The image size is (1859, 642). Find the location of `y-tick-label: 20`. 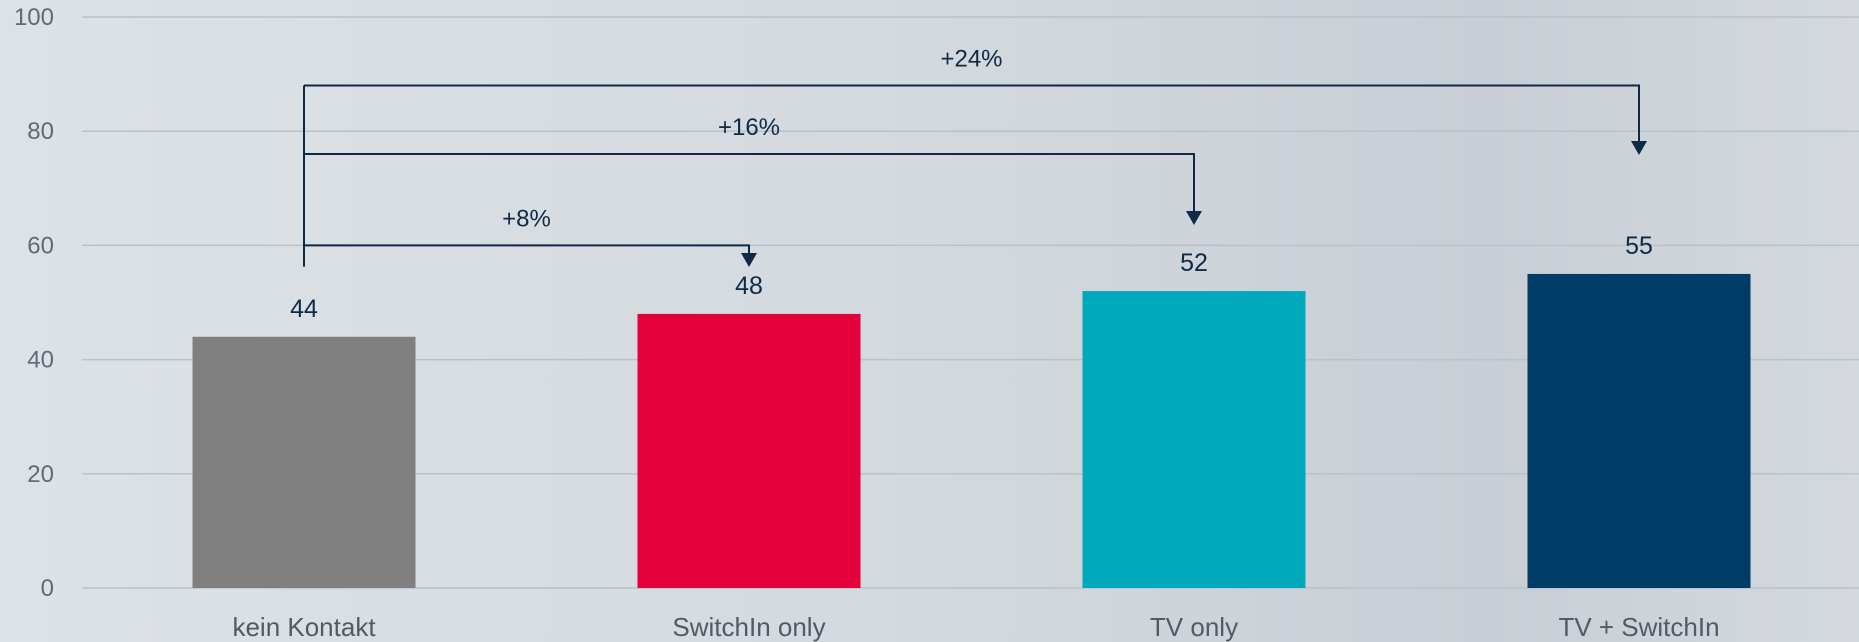

y-tick-label: 20 is located at coordinates (40, 474).